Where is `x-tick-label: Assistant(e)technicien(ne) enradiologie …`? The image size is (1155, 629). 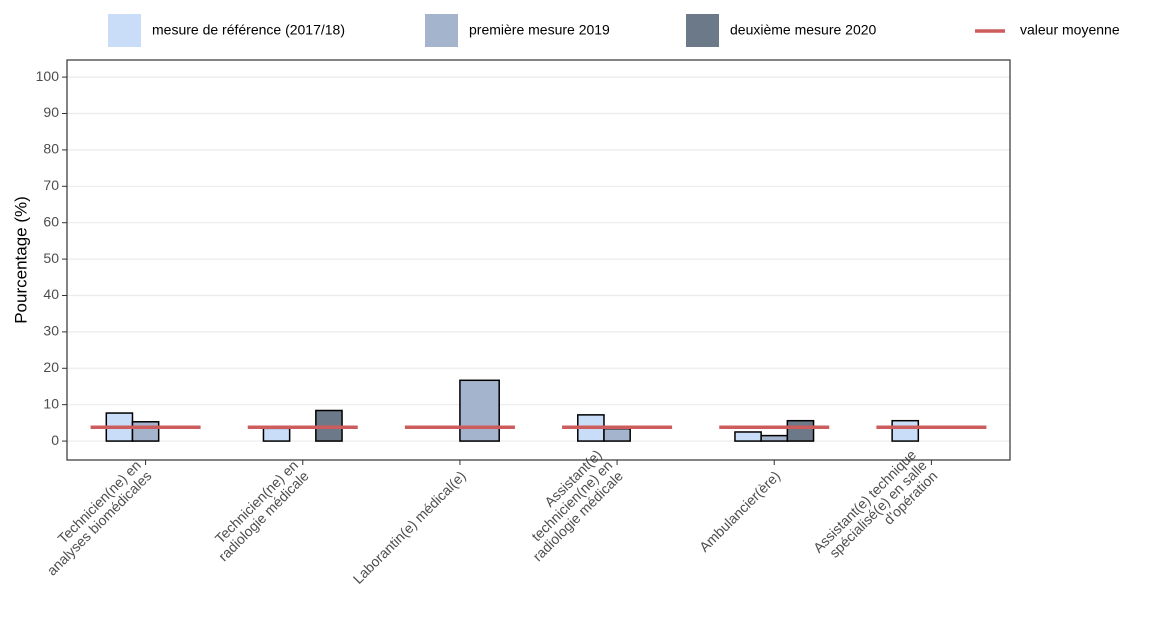
x-tick-label: Assistant(e)technicien(ne) enradiologie … is located at coordinates (567, 505).